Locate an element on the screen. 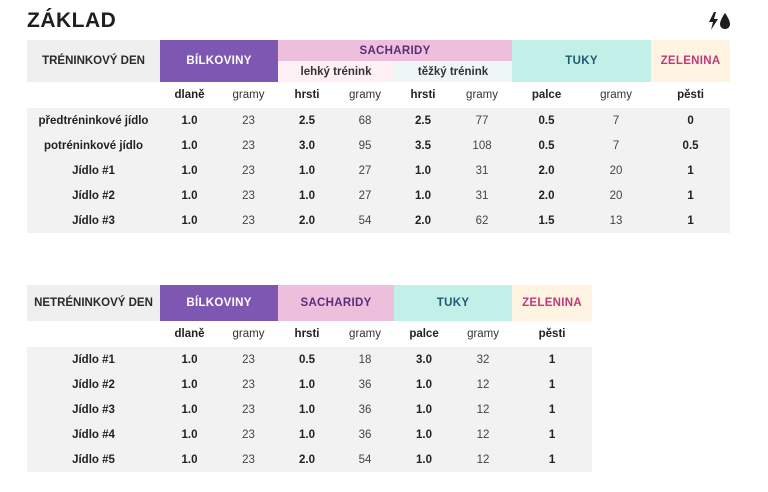 The width and height of the screenshot is (768, 492). table-row: Jídlo #1 1.0 23 1.0 27 1.0 31 2.0 20 1 is located at coordinates (379, 170).